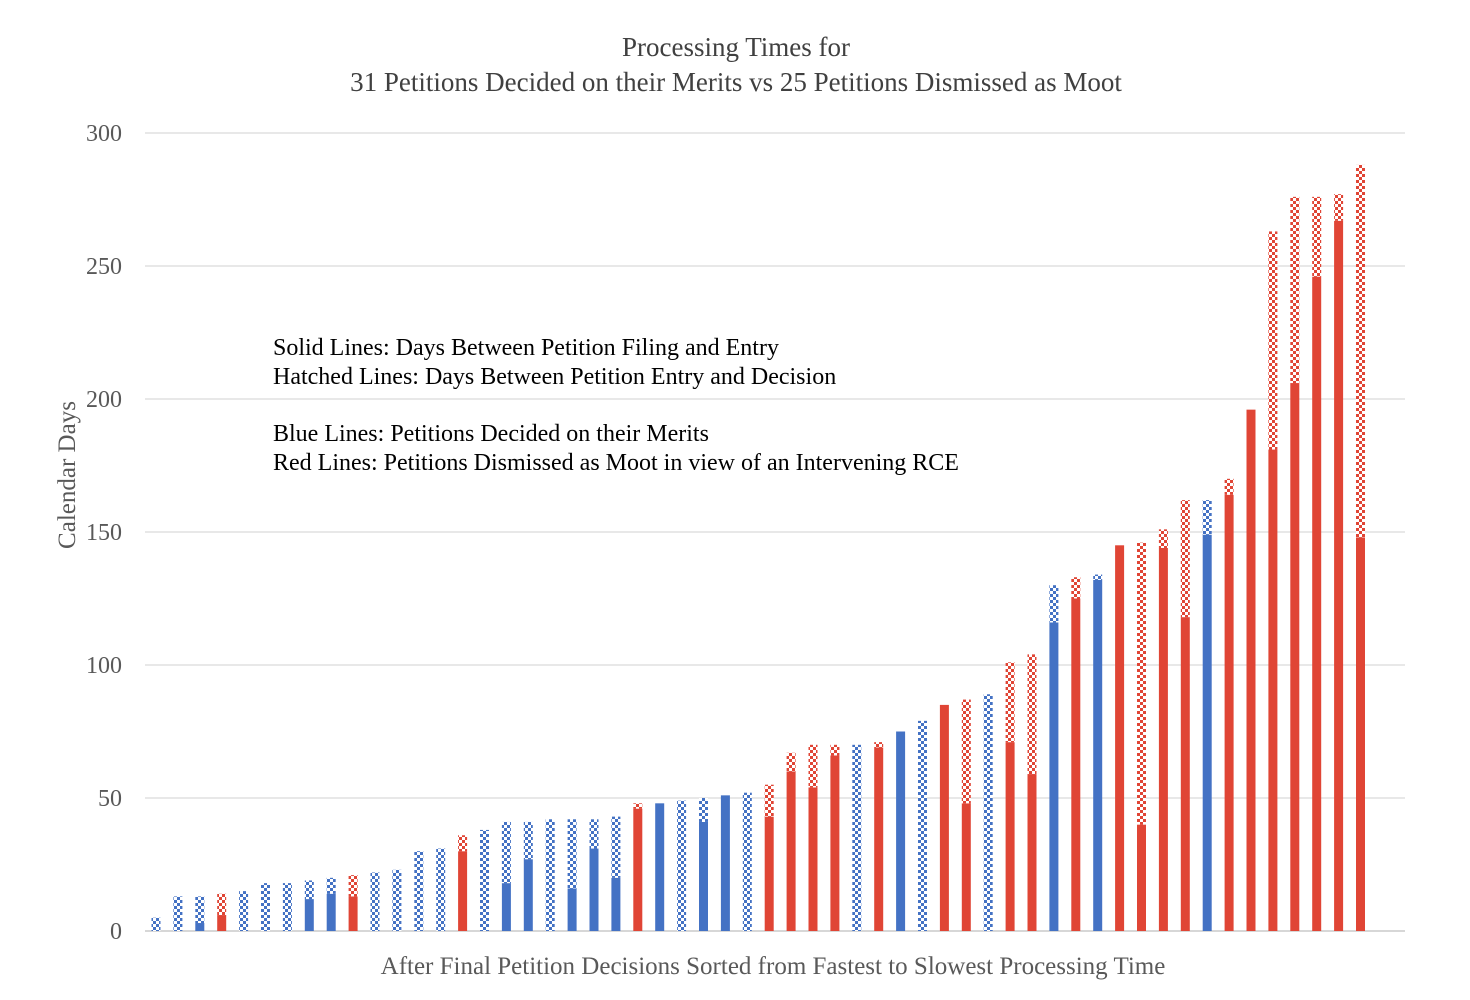 The height and width of the screenshot is (1000, 1470). I want to click on y-tick-label: 200, so click(104, 400).